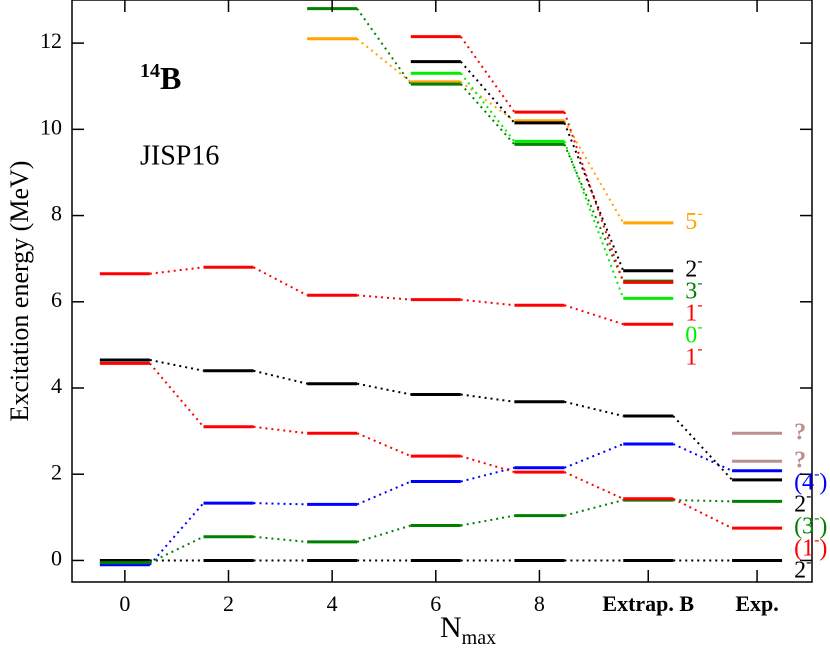  I want to click on y-tick-label: 10, so click(51, 126).